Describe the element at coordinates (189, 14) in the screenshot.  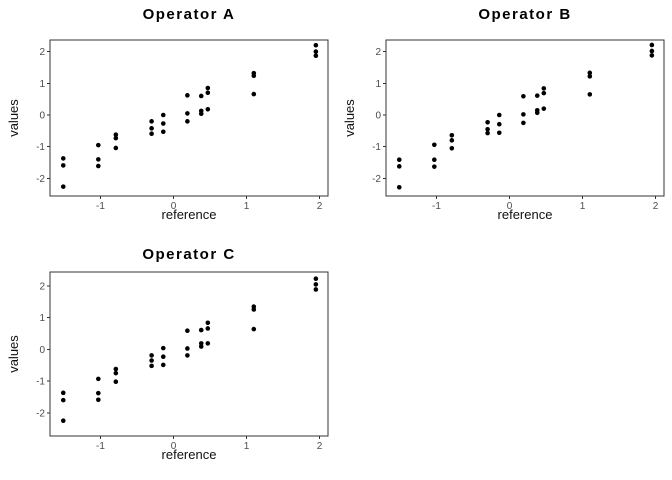
I see `panel-title: Operator A` at that location.